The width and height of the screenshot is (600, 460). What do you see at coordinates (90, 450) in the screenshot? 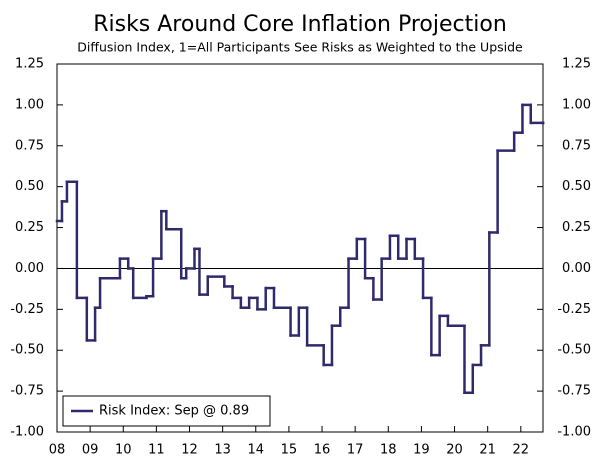
I see `x-tick-label: 09` at bounding box center [90, 450].